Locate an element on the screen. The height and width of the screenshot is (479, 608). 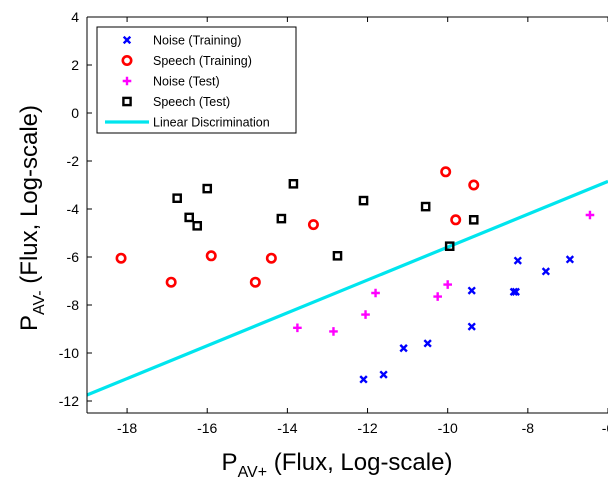
legend-item: Linear Discrimination is located at coordinates (187, 123).